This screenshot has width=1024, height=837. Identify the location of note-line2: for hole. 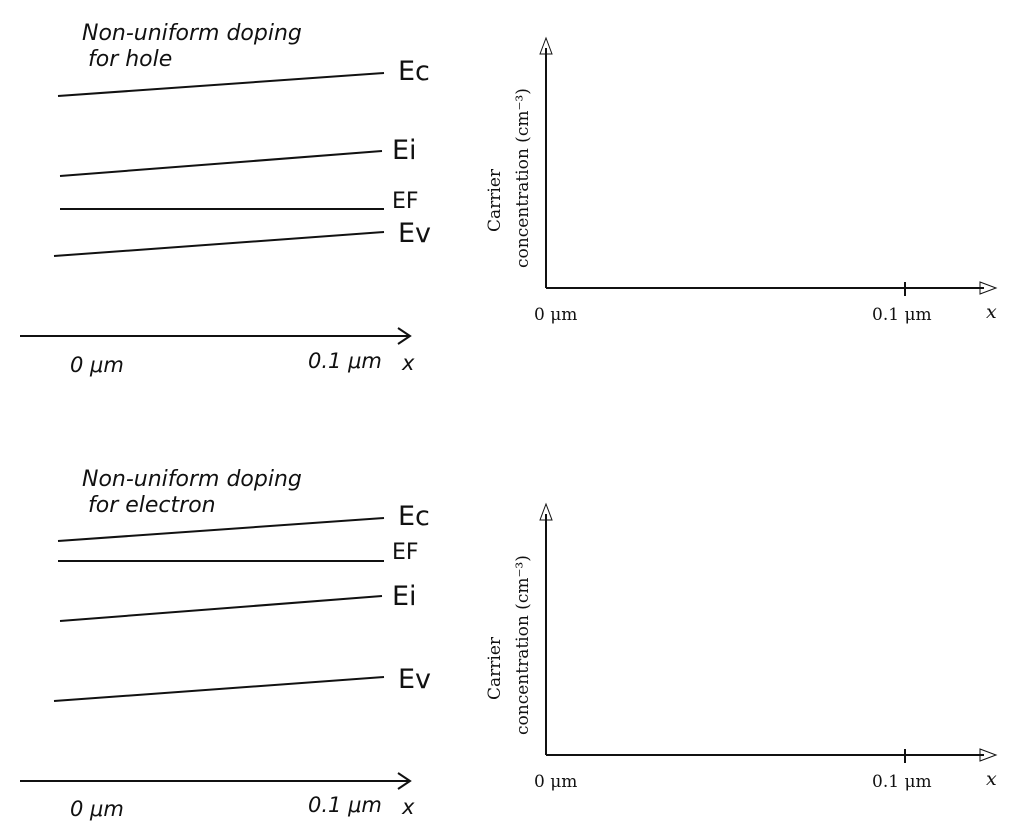
(130, 59).